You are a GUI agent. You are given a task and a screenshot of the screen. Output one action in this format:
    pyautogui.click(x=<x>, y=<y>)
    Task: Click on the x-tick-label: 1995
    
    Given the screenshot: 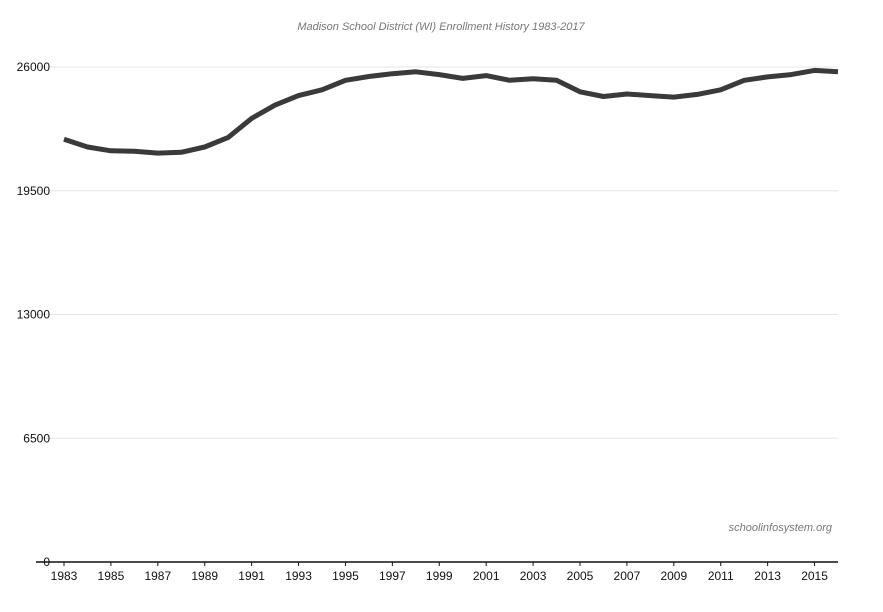 What is the action you would take?
    pyautogui.click(x=345, y=576)
    